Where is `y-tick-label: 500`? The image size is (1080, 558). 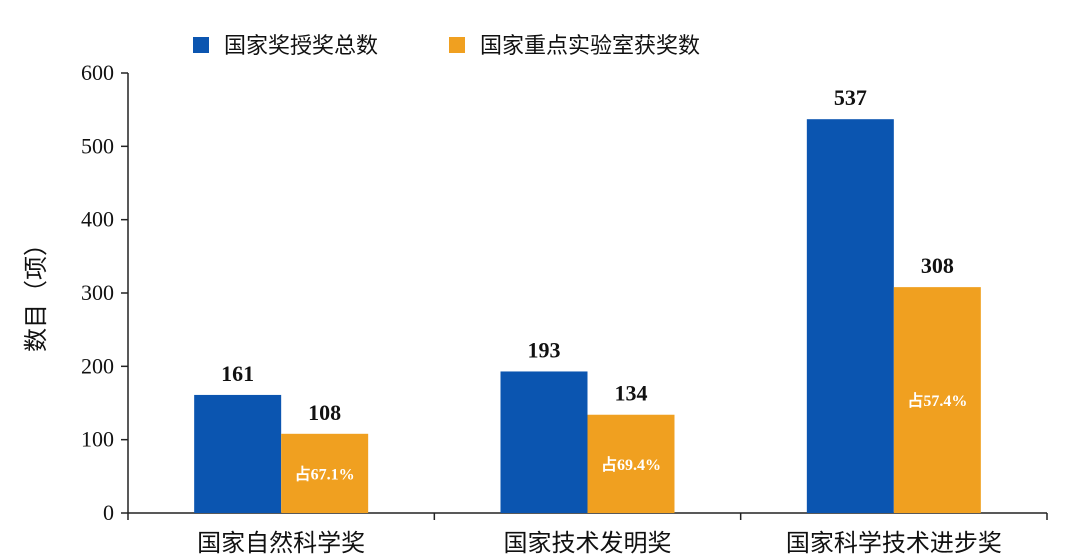 y-tick-label: 500 is located at coordinates (97, 145).